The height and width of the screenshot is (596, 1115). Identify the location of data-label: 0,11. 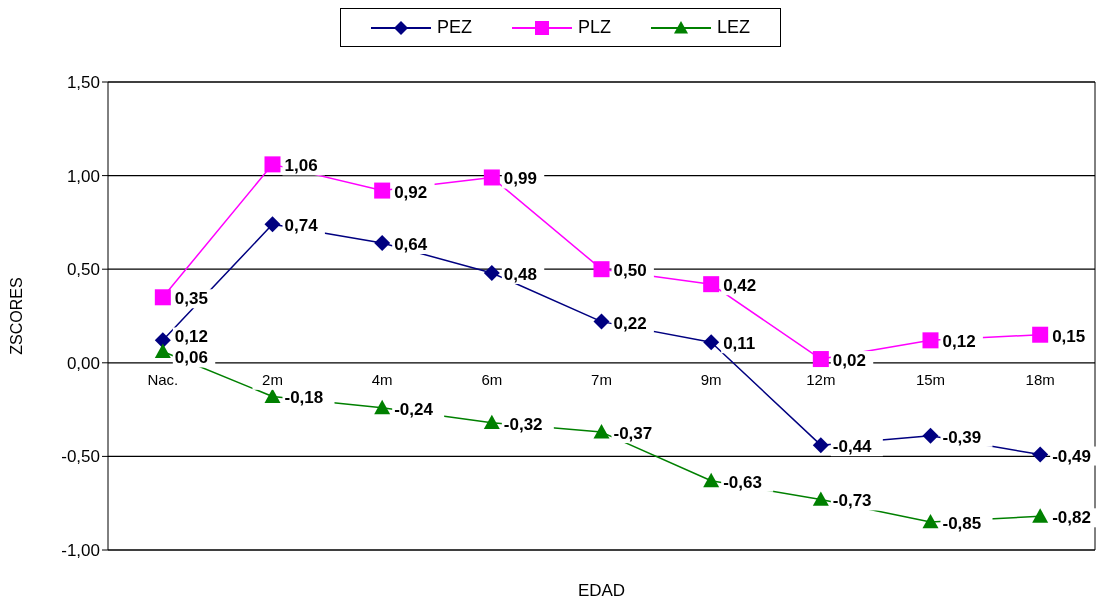
(739, 344).